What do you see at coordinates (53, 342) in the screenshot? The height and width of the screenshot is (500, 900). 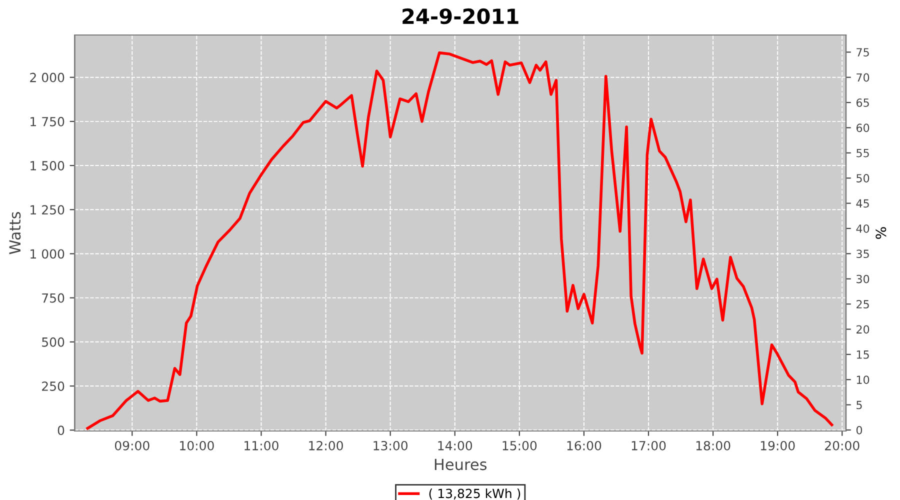 I see `y-tick-label: 500` at bounding box center [53, 342].